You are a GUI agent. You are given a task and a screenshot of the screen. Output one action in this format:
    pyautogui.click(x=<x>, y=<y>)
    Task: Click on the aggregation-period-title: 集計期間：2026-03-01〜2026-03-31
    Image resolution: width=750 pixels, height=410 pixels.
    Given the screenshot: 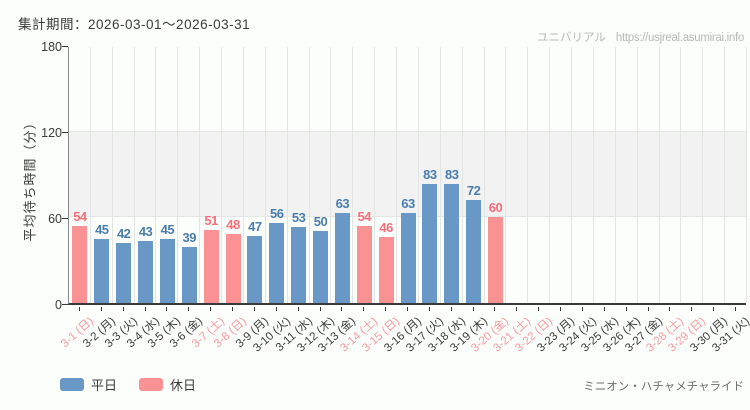 What is the action you would take?
    pyautogui.click(x=134, y=24)
    